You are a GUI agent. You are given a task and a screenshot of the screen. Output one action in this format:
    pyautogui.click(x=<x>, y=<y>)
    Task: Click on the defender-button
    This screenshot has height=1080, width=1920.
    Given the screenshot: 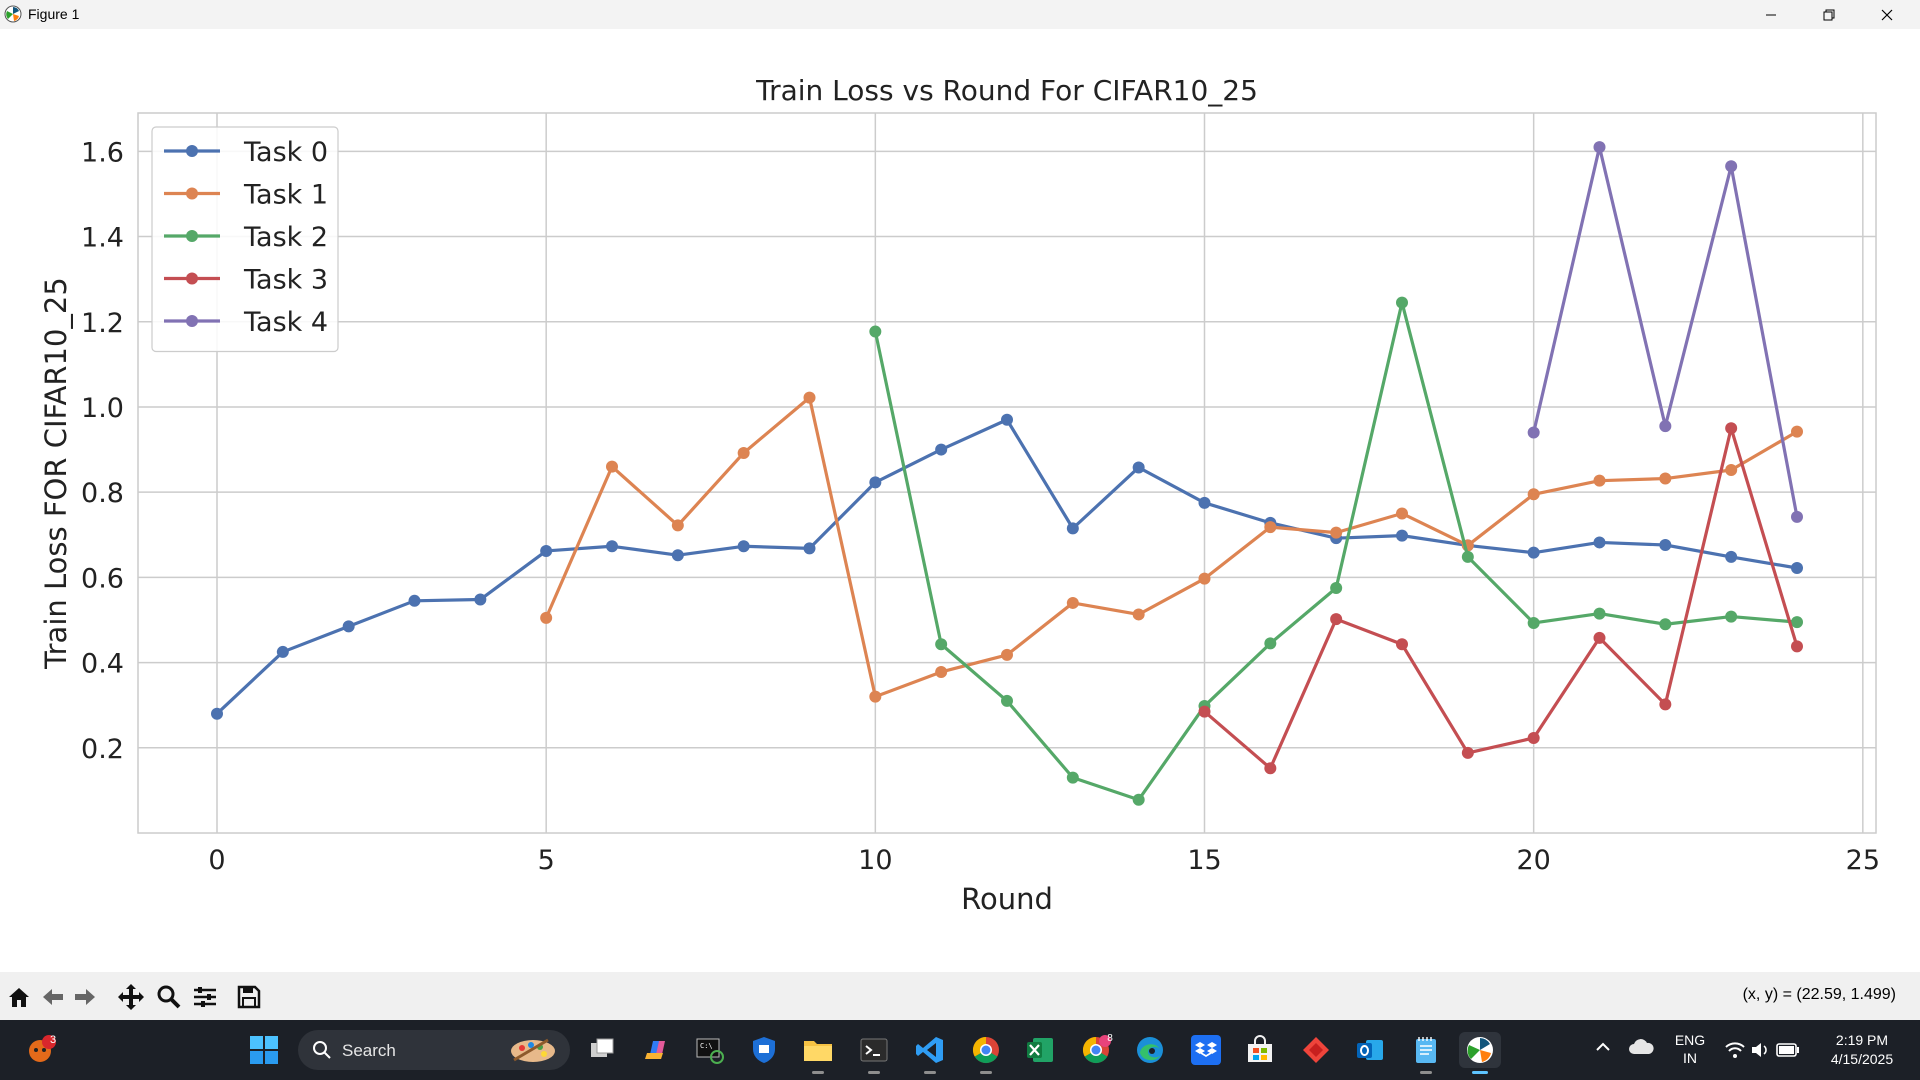 What is the action you would take?
    pyautogui.click(x=764, y=1050)
    